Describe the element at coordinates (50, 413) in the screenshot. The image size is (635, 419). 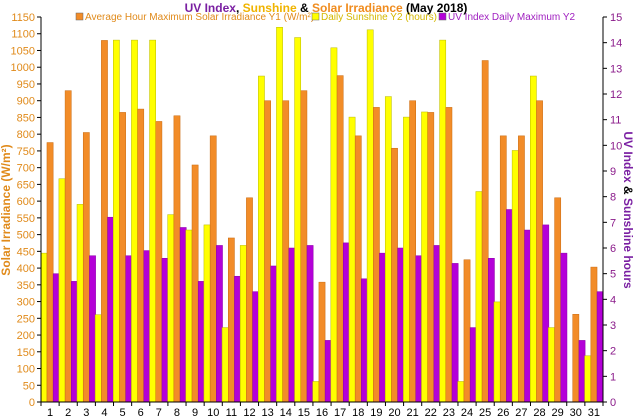
I see `x-tick-label: 1` at that location.